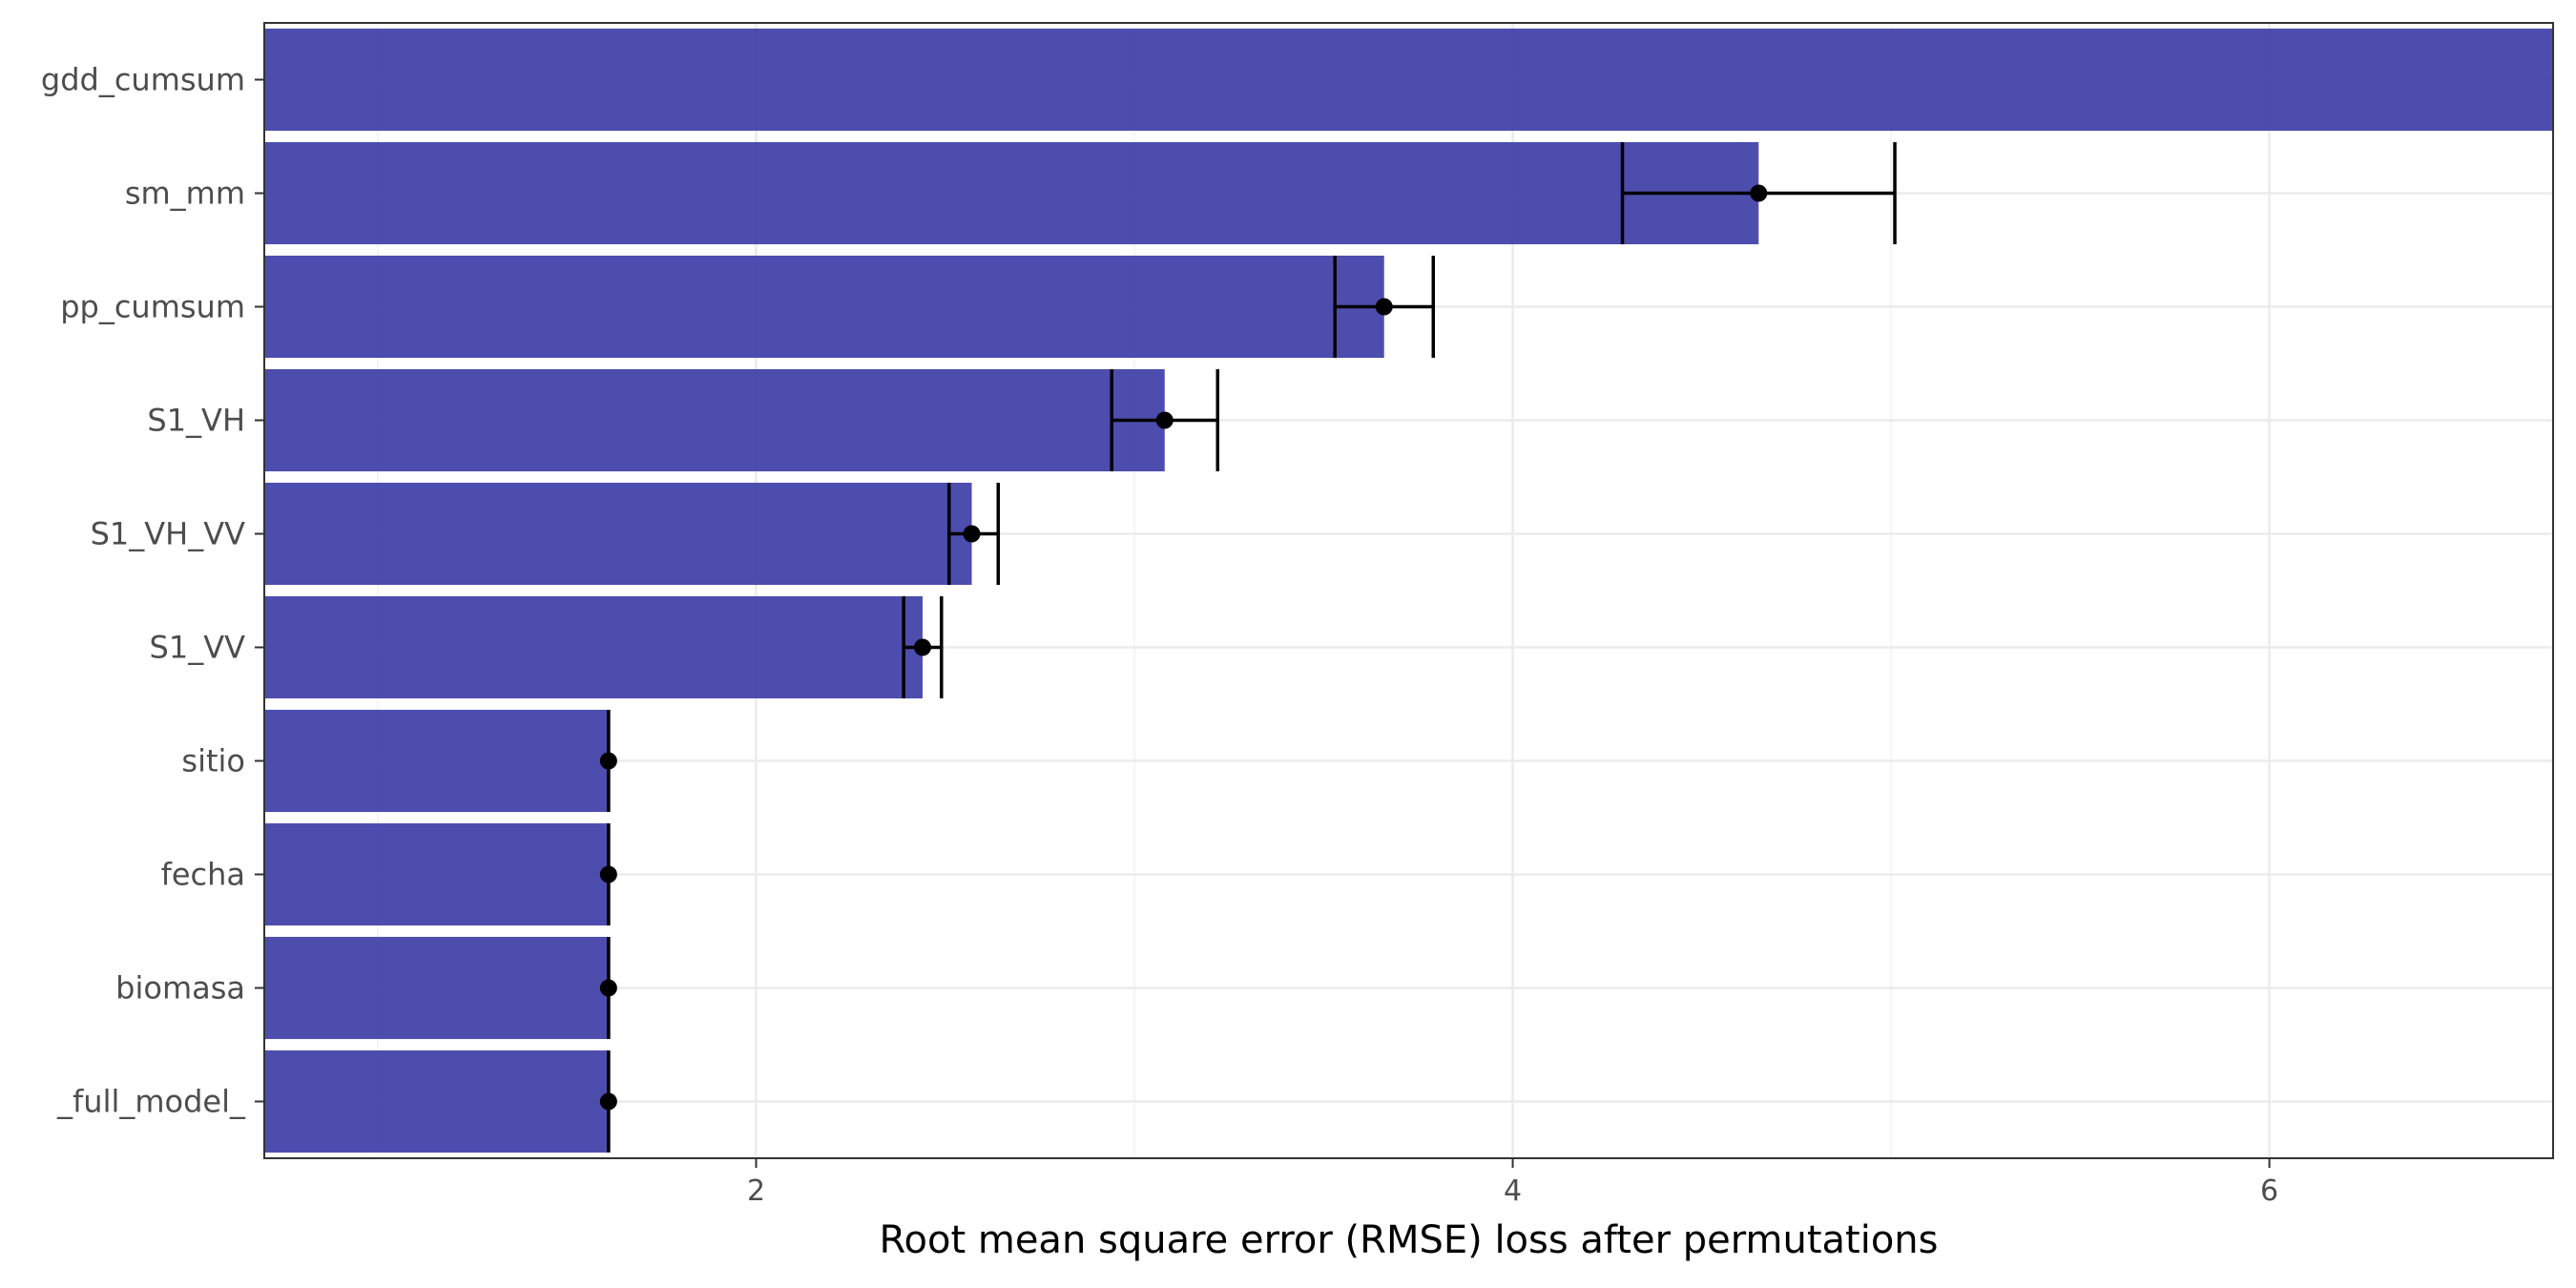  I want to click on bar-S1_VH, so click(714, 420).